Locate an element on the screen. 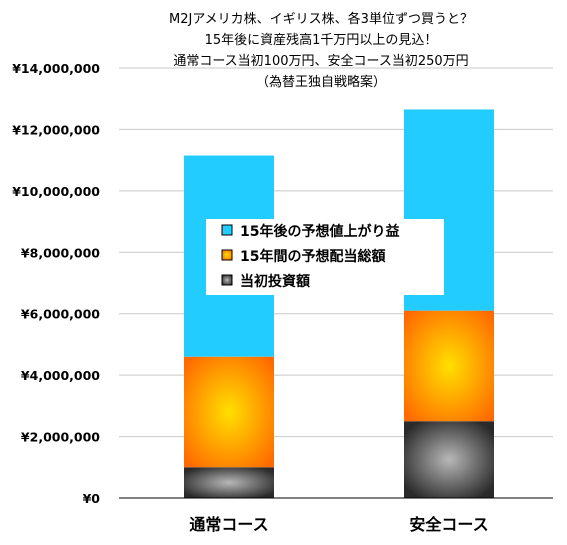 This screenshot has width=567, height=545. title-line-3: 通常コース当初100万円、安全コース当初250万円 is located at coordinates (320, 61).